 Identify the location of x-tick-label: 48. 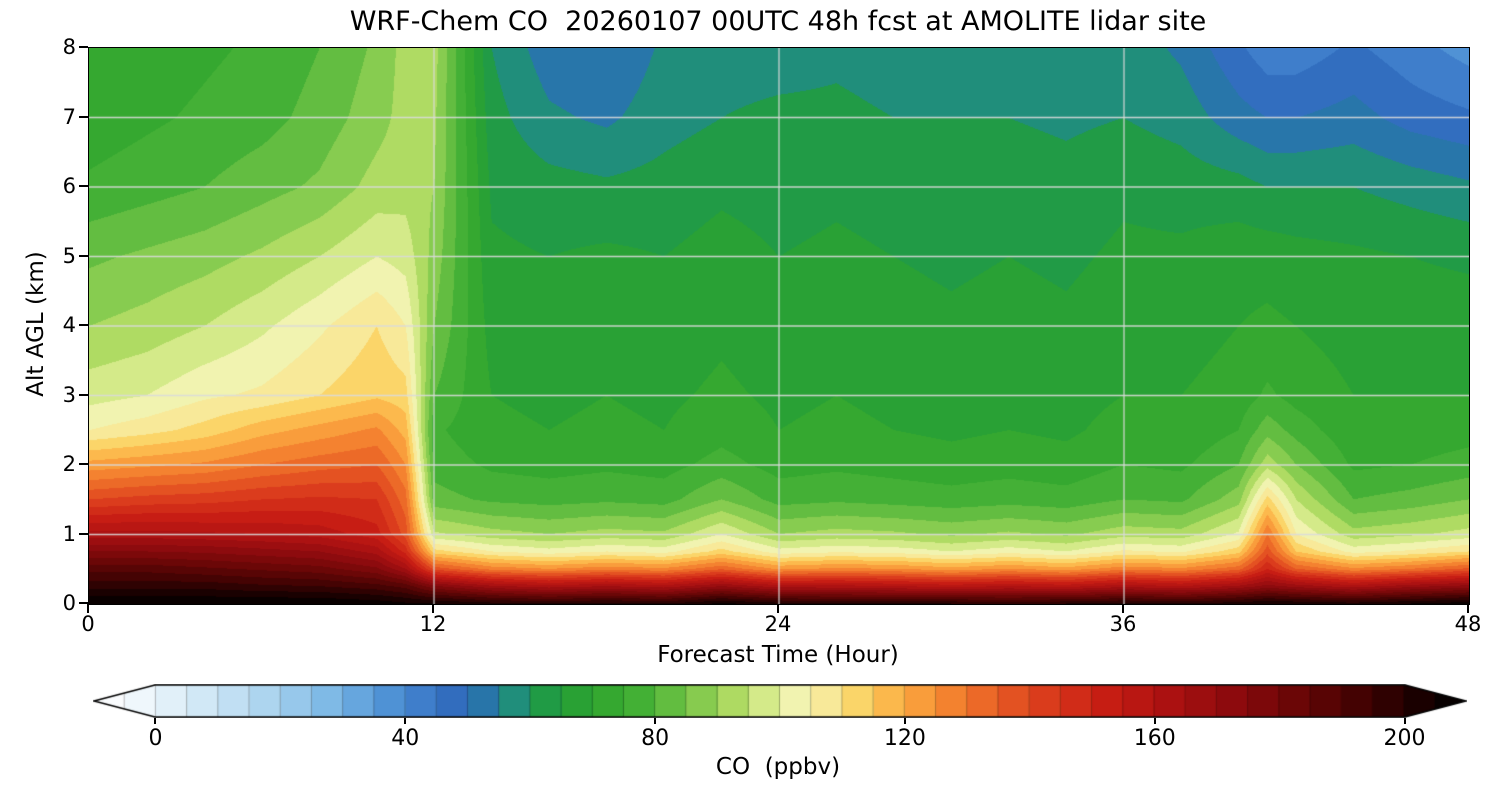
(1468, 624).